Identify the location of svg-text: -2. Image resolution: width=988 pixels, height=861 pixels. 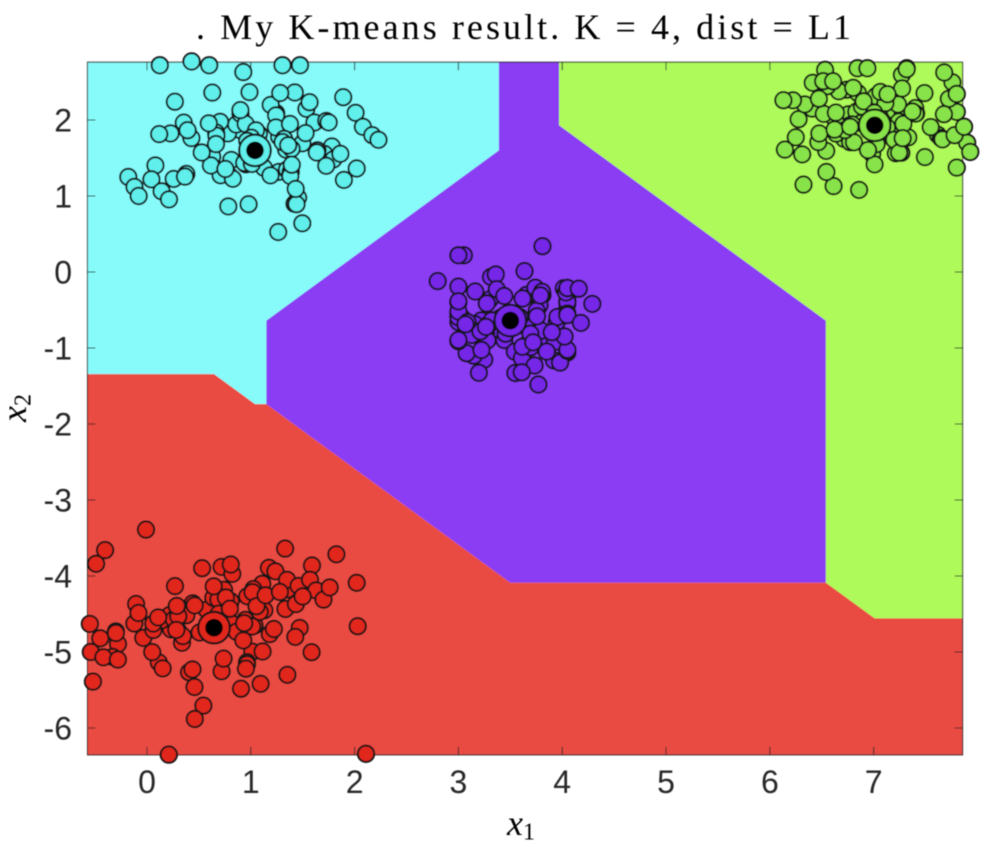
(58, 425).